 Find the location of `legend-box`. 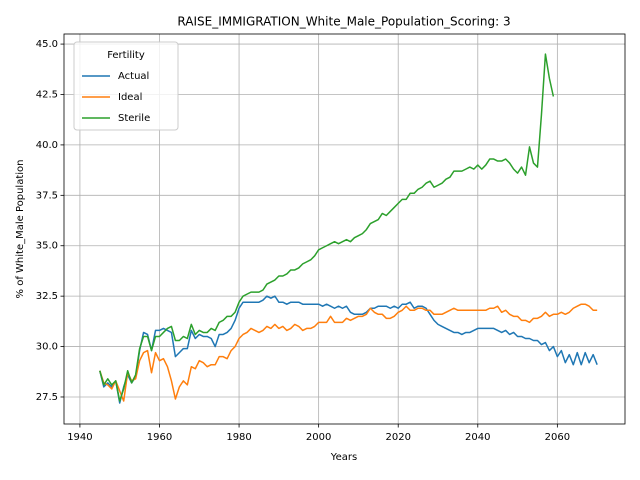

legend-box is located at coordinates (126, 86).